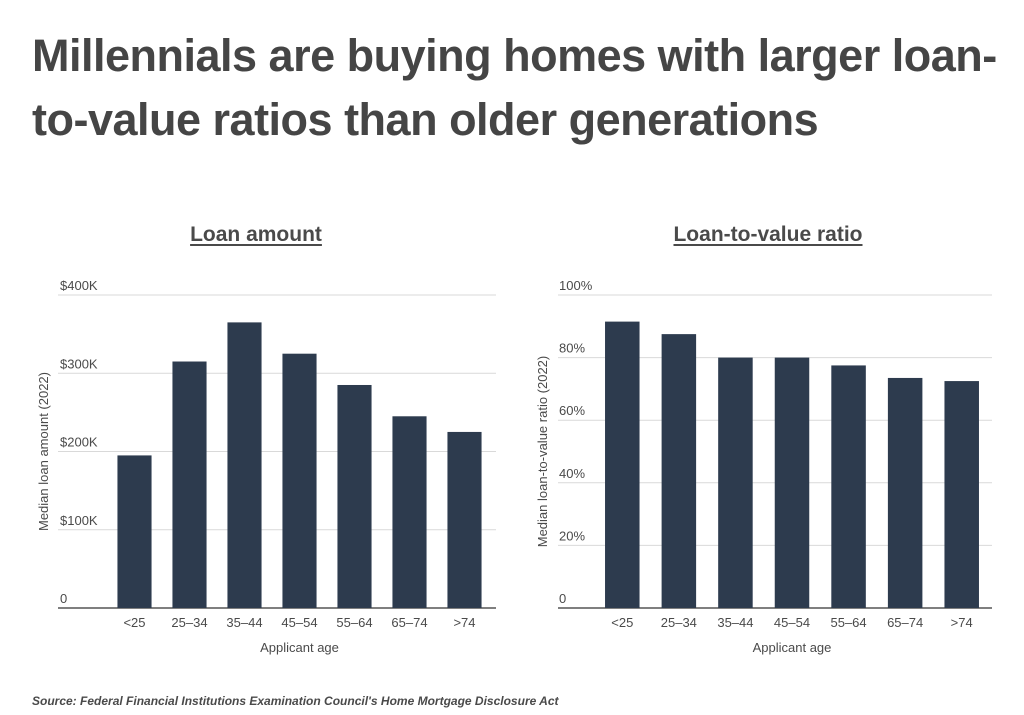 The image size is (1024, 715). What do you see at coordinates (79, 442) in the screenshot?
I see `loan-amount-y-tick-label: $200K` at bounding box center [79, 442].